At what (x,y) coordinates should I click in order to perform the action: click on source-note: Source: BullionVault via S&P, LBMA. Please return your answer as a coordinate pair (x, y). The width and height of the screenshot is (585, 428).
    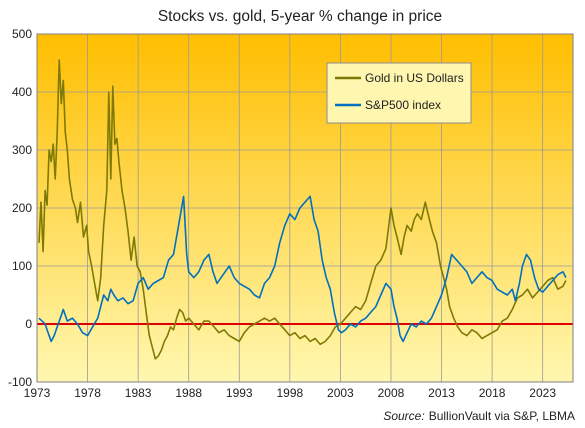
    Looking at the image, I should click on (479, 416).